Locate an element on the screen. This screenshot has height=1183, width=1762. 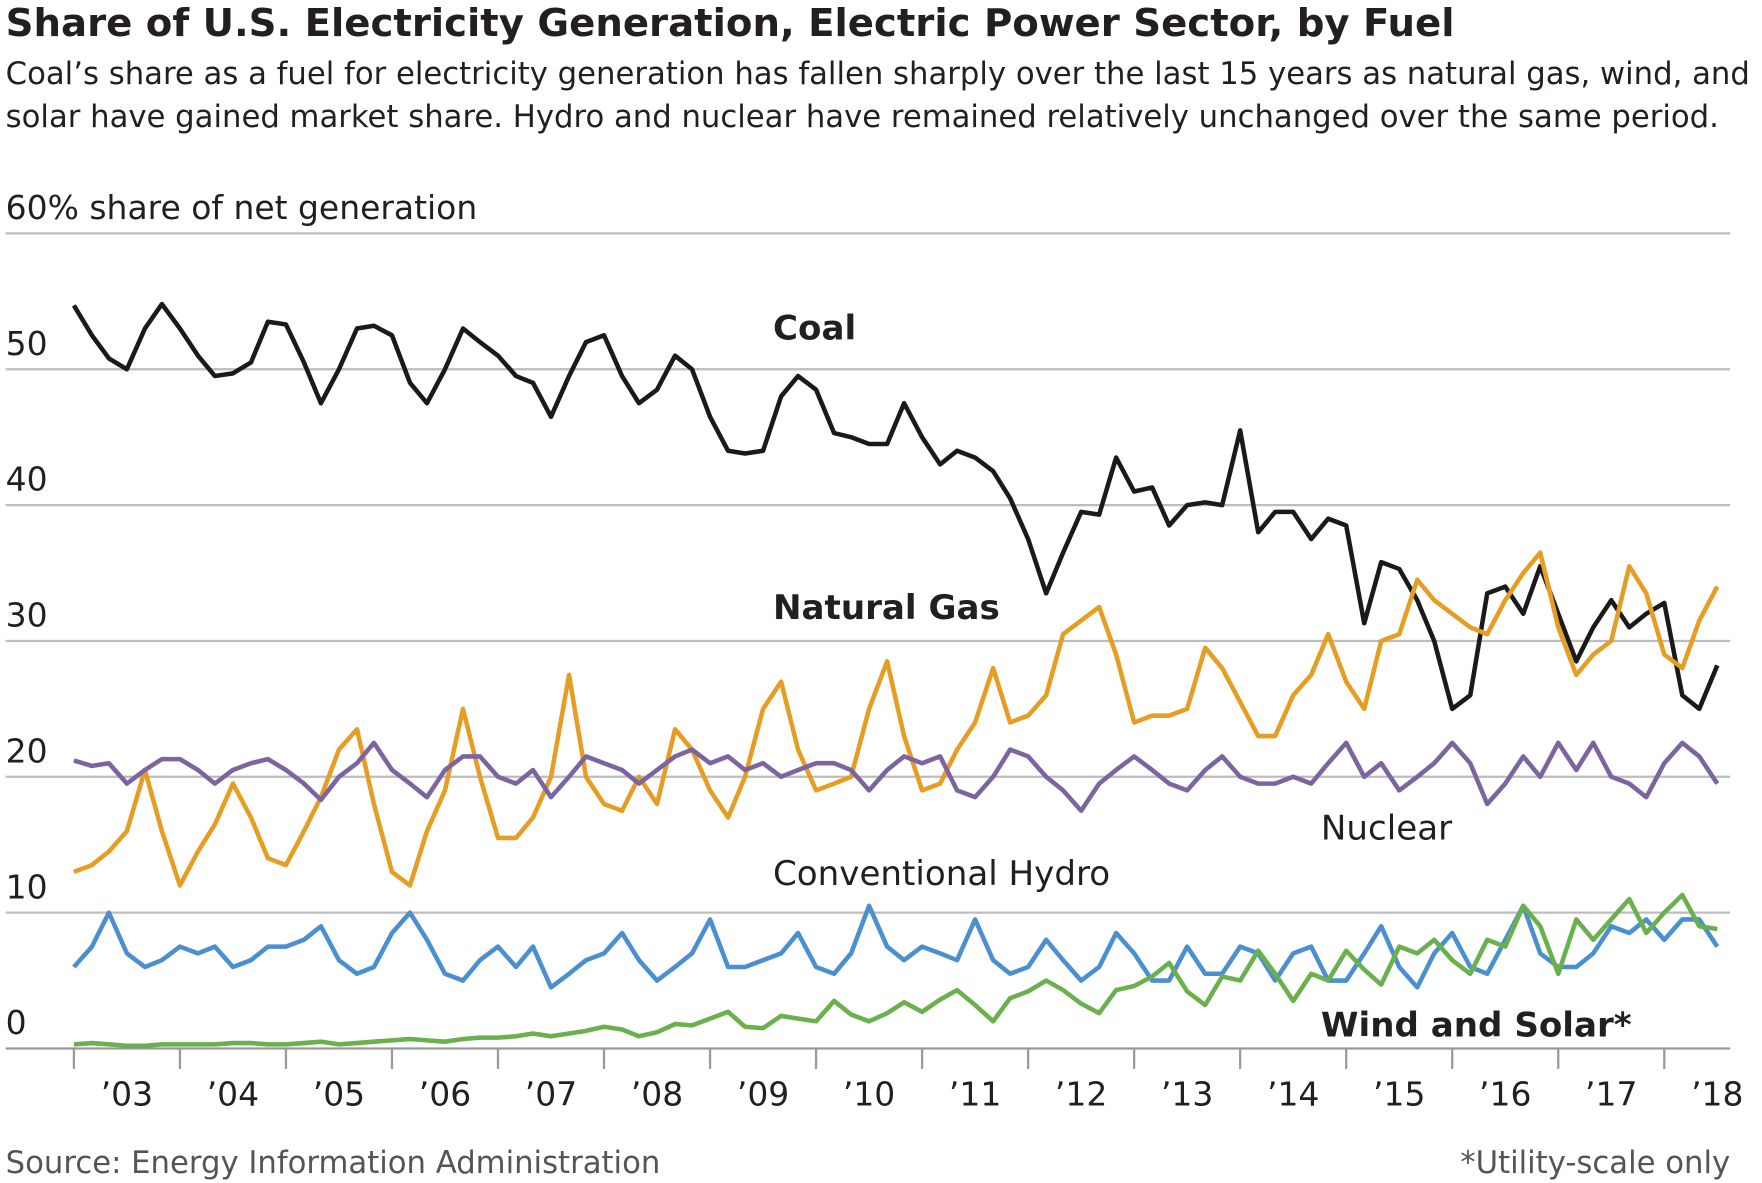
y-tick-label: 60% share of net generation is located at coordinates (242, 207).